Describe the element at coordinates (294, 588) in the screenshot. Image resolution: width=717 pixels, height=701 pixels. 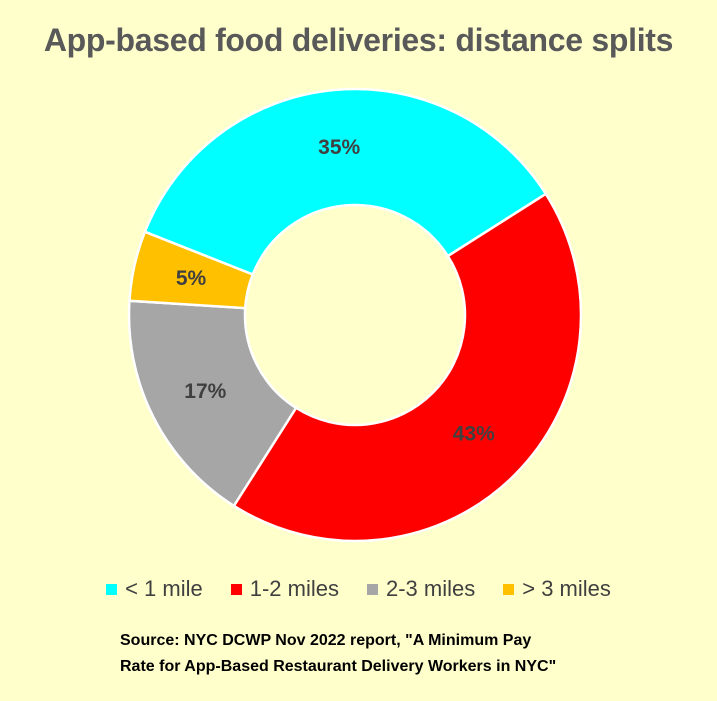
I see `legend-label: 1-2 miles` at that location.